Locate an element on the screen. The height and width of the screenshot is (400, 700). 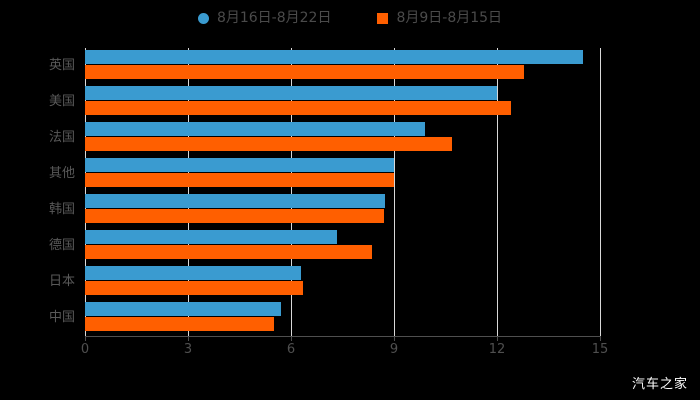
x-axis-line is located at coordinates (343, 336).